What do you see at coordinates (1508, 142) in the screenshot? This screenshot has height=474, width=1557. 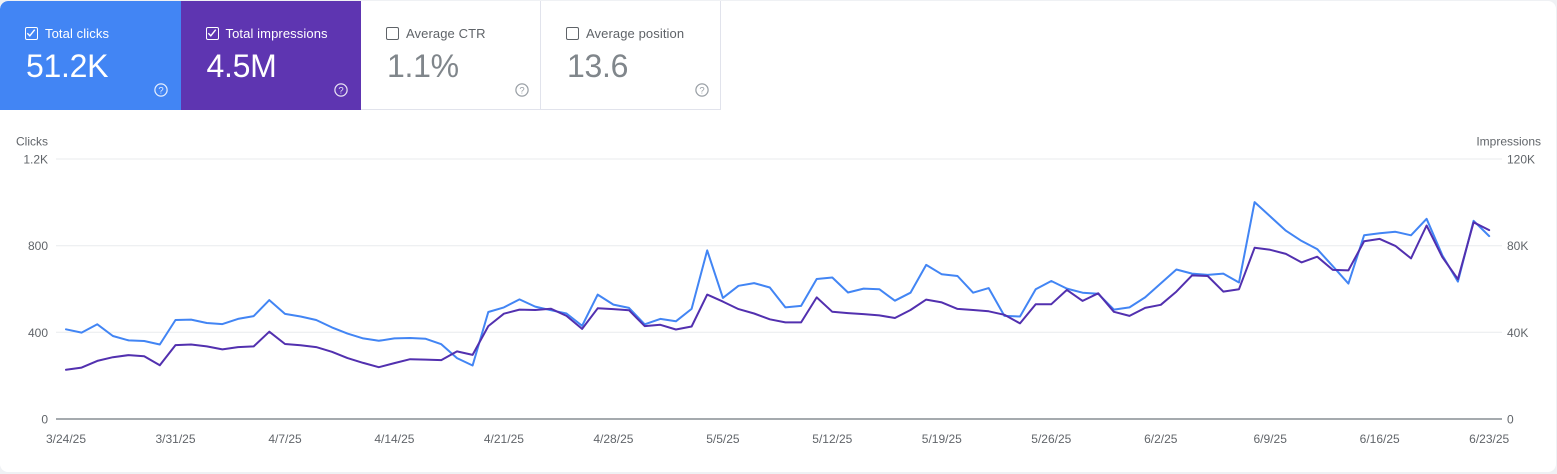 I see `svg-text: Impressions` at bounding box center [1508, 142].